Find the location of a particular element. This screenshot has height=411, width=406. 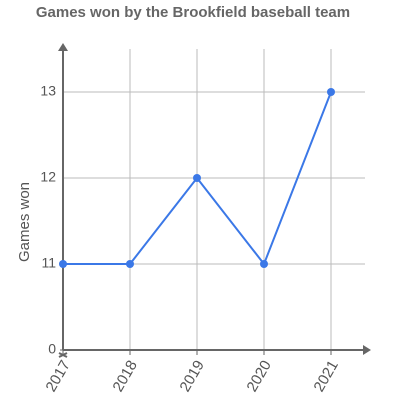

x-tick-label: 2018 is located at coordinates (124, 375).